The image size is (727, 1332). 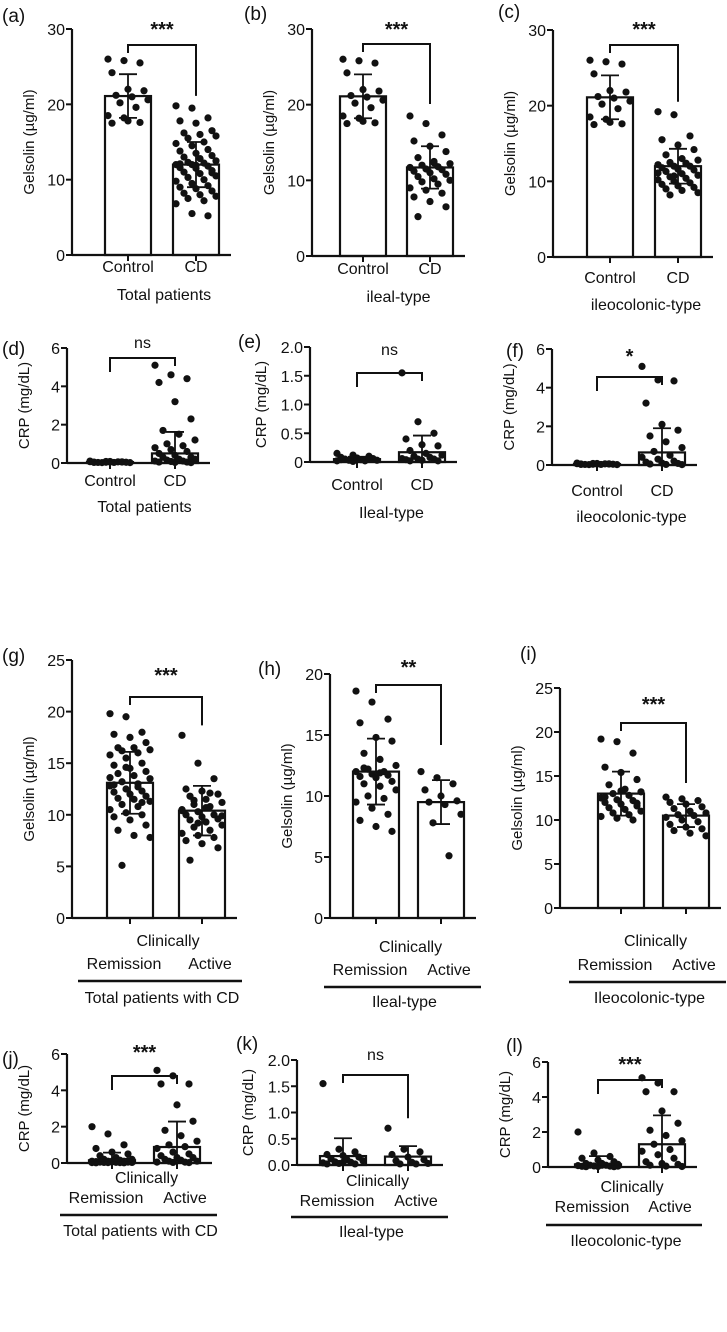 I want to click on y-tick-label: 2.0, so click(x=279, y=1061).